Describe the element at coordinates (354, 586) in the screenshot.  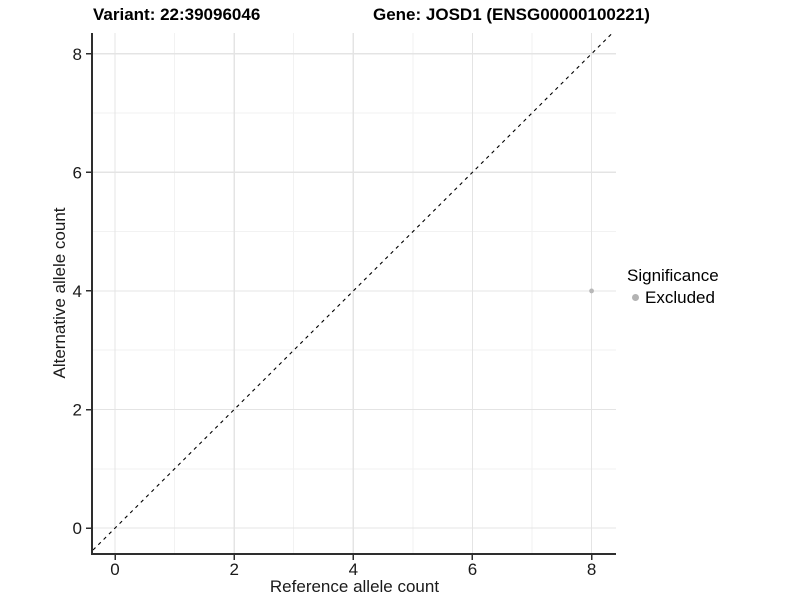
I see `x-axis-title: Reference allele count` at that location.